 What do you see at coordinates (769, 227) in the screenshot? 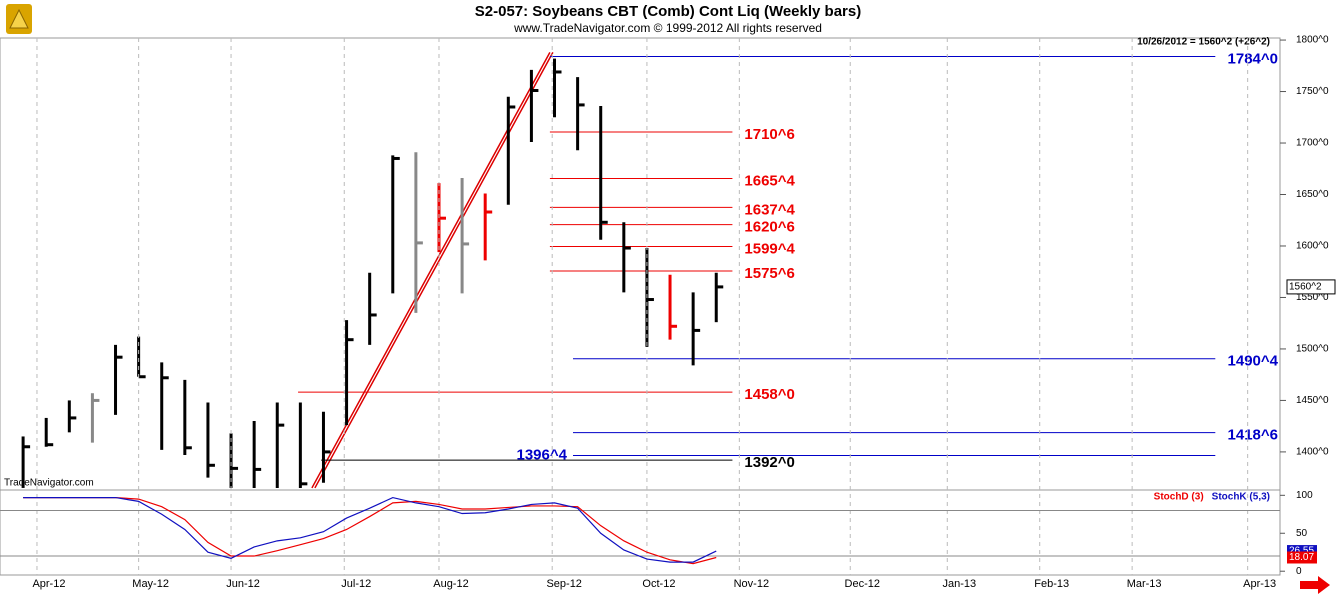
I see `level-label: 1620^6` at bounding box center [769, 227].